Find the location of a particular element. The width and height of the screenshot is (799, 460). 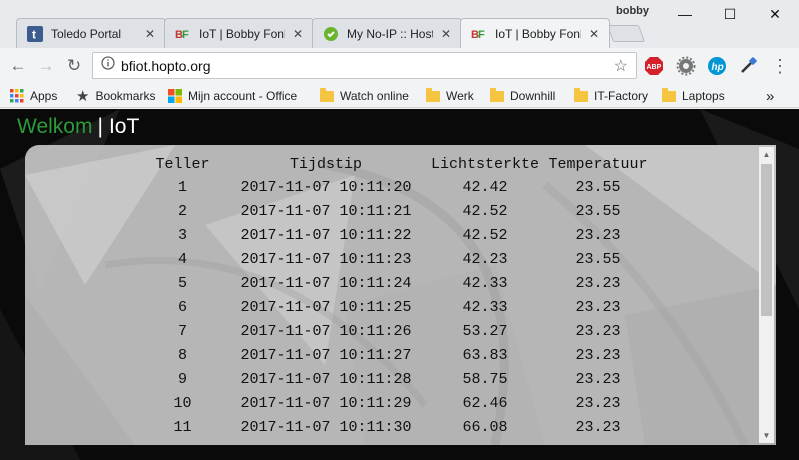

table-row: 8 2017-11-07 10:11:27 63.83 23.23 is located at coordinates (396, 355).